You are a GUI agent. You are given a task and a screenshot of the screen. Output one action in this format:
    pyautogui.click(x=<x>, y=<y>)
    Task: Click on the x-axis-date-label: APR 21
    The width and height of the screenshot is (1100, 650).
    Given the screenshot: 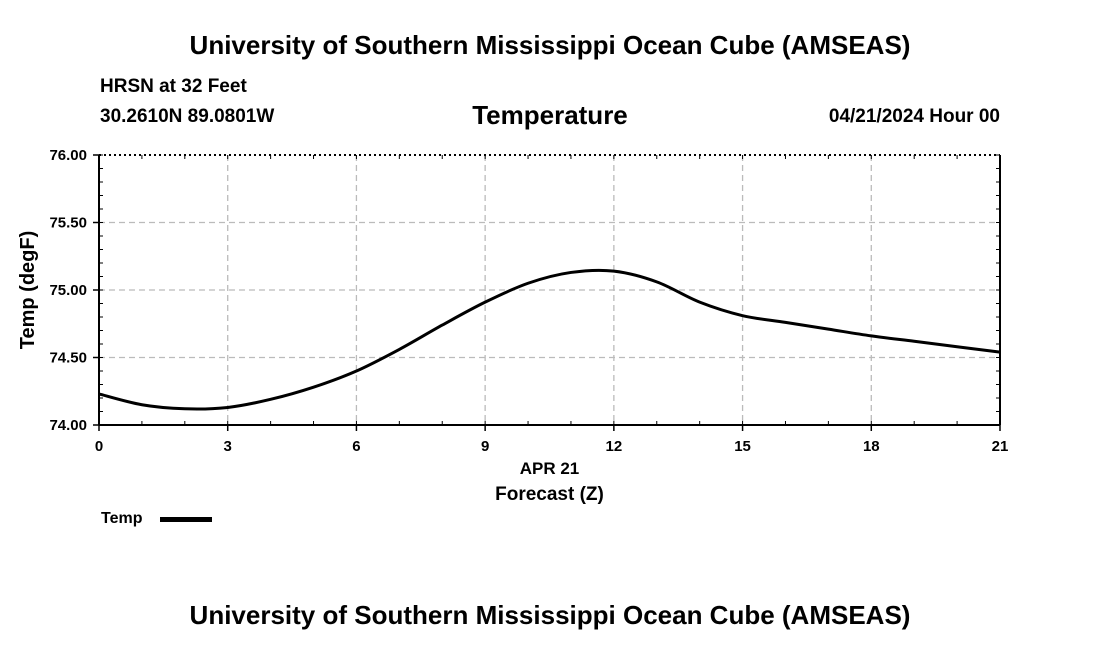 What is the action you would take?
    pyautogui.click(x=550, y=468)
    